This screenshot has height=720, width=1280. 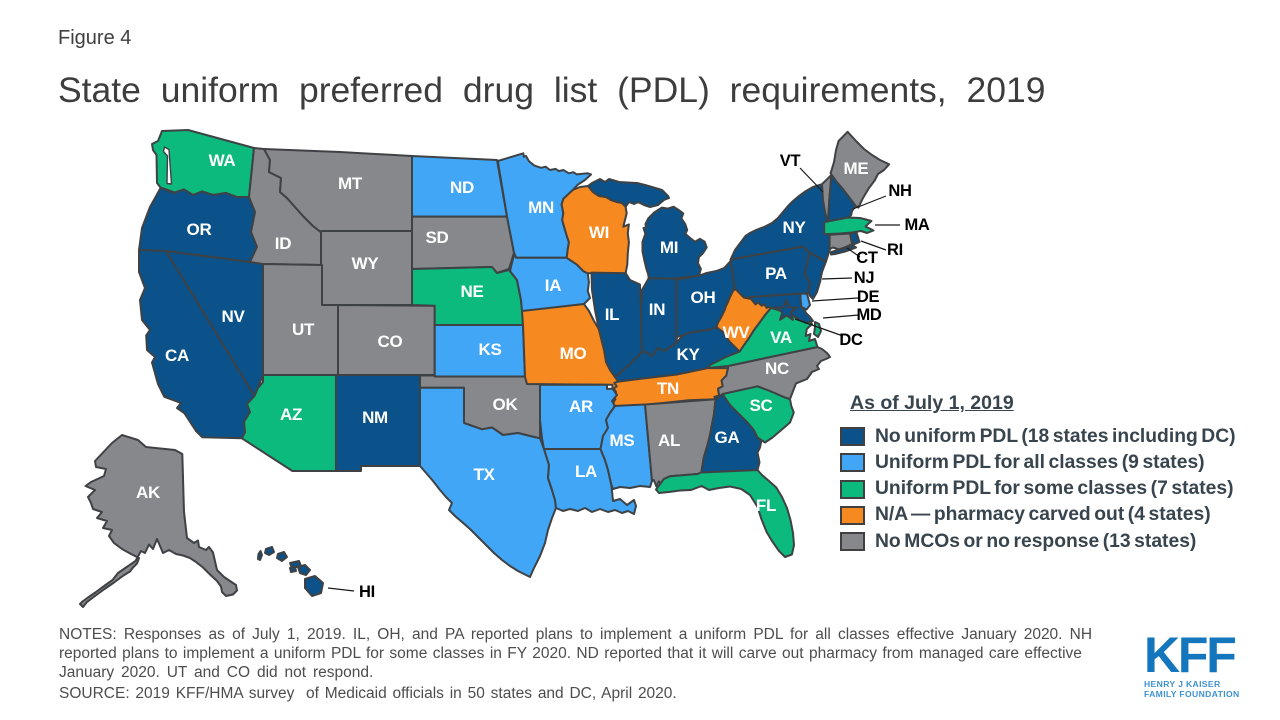 What do you see at coordinates (581, 406) in the screenshot?
I see `svg-text: AR` at bounding box center [581, 406].